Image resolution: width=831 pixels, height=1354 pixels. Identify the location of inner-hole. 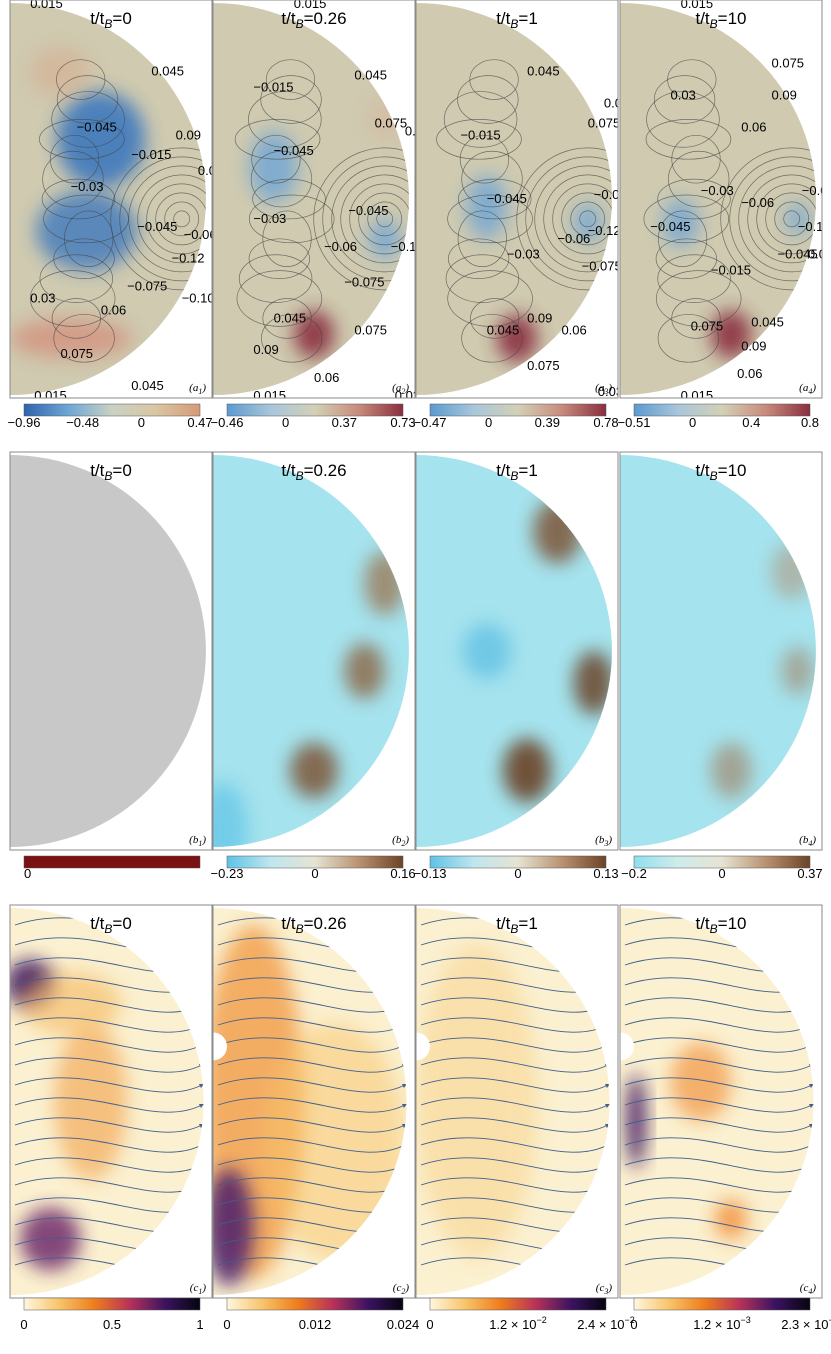
(220, 1046).